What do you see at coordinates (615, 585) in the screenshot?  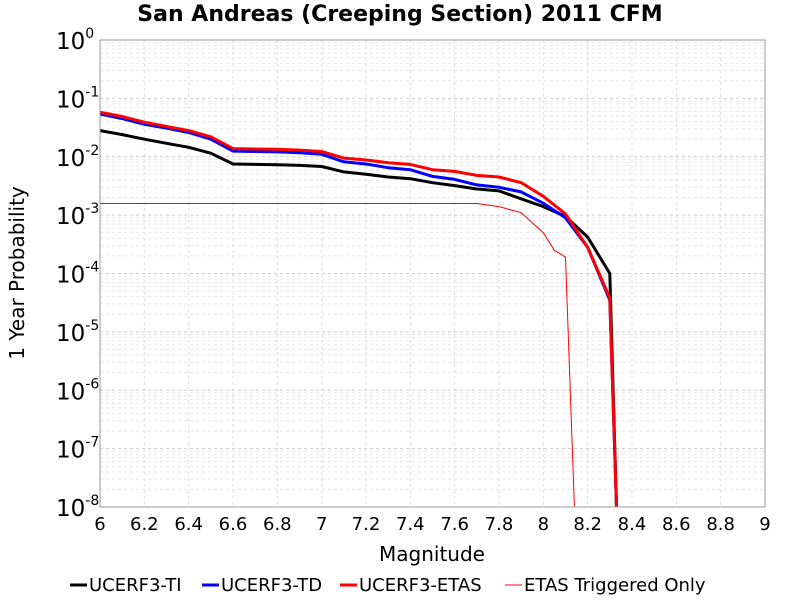 I see `legend-label-etas-triggered-only: ETAS Triggered Only` at bounding box center [615, 585].